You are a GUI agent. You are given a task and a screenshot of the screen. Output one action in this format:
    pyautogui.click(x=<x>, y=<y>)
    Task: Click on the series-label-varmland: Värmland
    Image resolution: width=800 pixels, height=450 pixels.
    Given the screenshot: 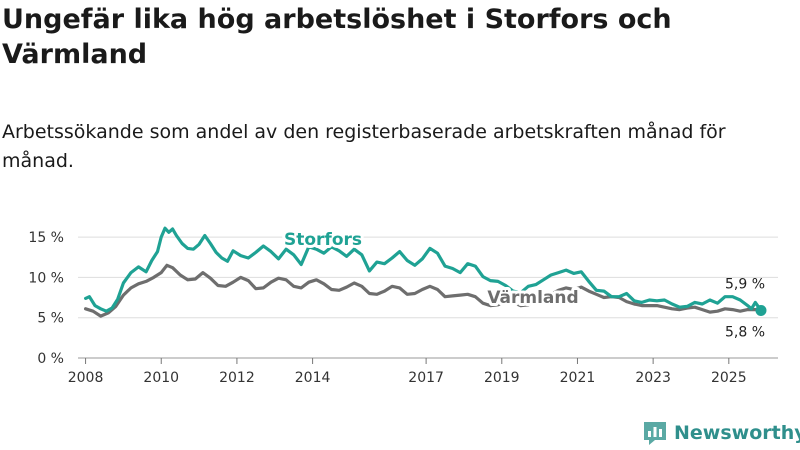 What is the action you would take?
    pyautogui.click(x=532, y=298)
    